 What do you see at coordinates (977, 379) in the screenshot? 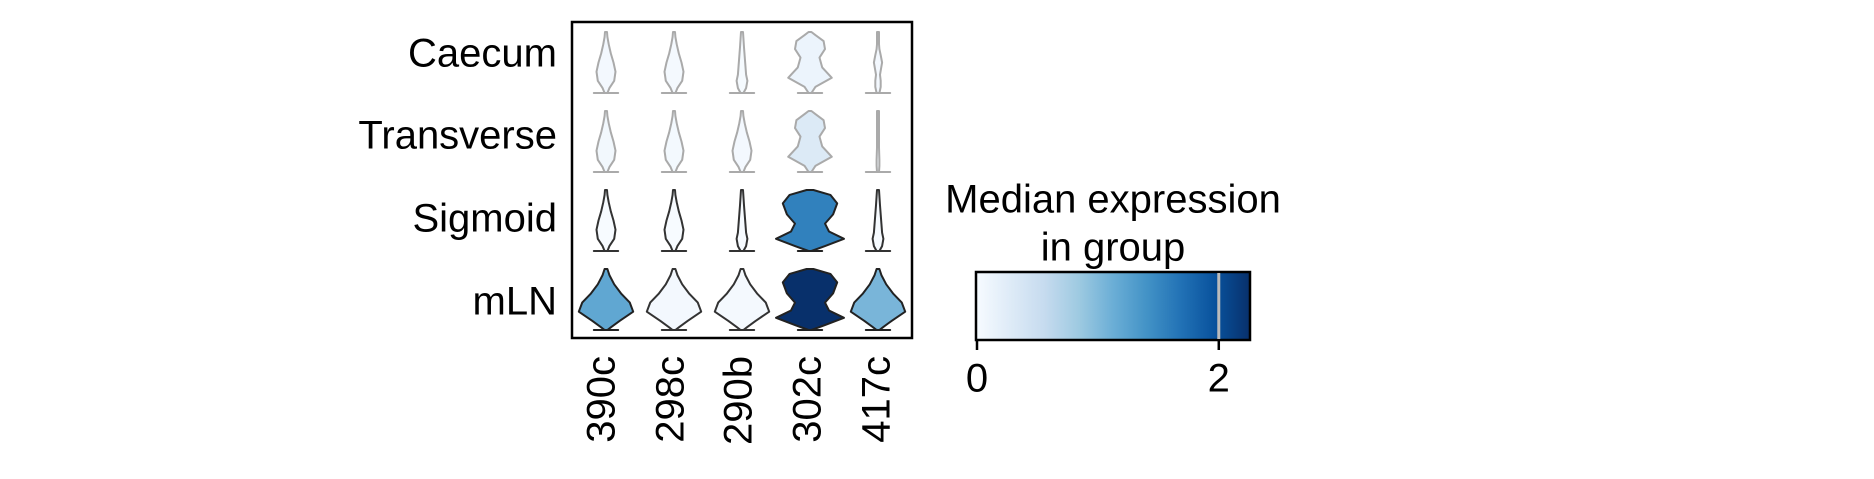
I see `colorbar-tick-label-0: 0` at bounding box center [977, 379].